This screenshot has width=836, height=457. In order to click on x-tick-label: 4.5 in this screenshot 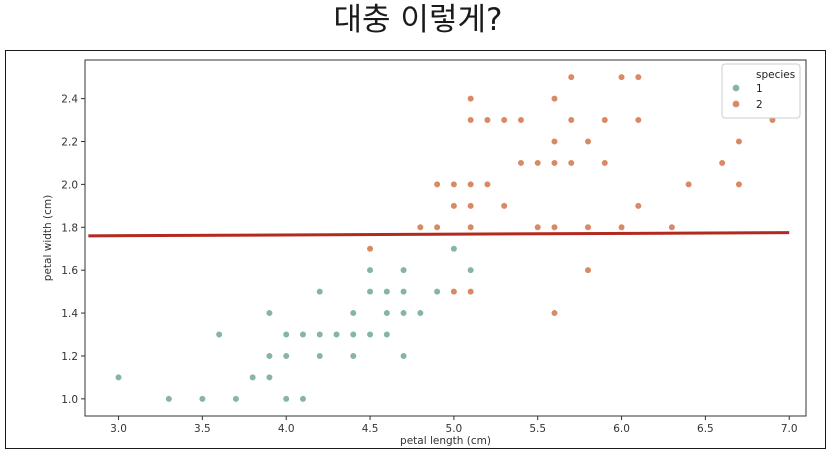, I will do `click(370, 429)`.